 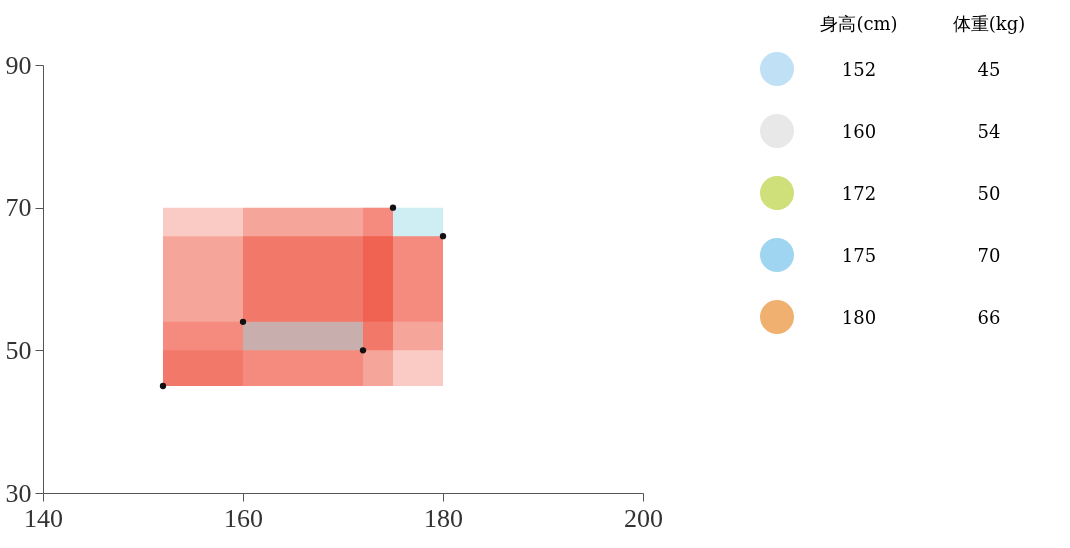 I want to click on text: 身高(cm), so click(x=859, y=24).